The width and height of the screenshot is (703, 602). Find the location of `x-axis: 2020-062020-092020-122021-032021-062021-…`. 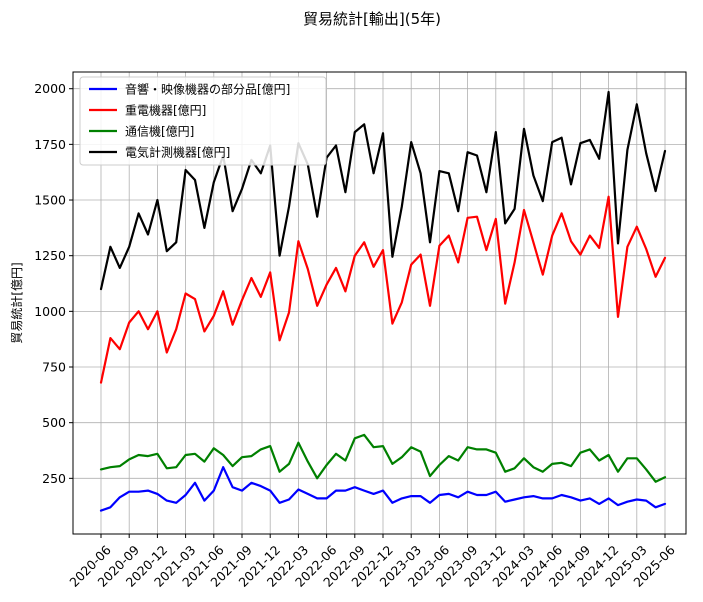

x-axis: 2020-062020-092020-122021-032021-062021-… is located at coordinates (372, 562).